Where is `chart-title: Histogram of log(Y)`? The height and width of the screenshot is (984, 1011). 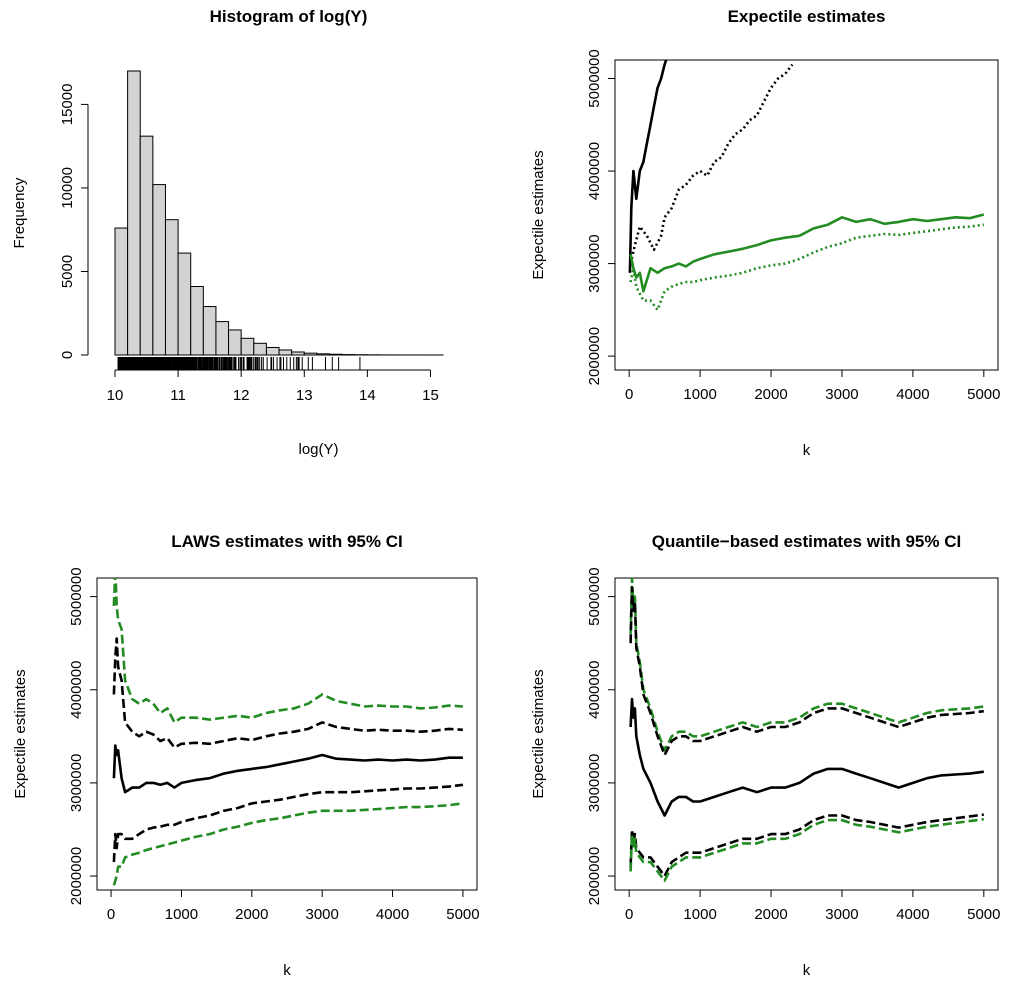 chart-title: Histogram of log(Y) is located at coordinates (289, 16).